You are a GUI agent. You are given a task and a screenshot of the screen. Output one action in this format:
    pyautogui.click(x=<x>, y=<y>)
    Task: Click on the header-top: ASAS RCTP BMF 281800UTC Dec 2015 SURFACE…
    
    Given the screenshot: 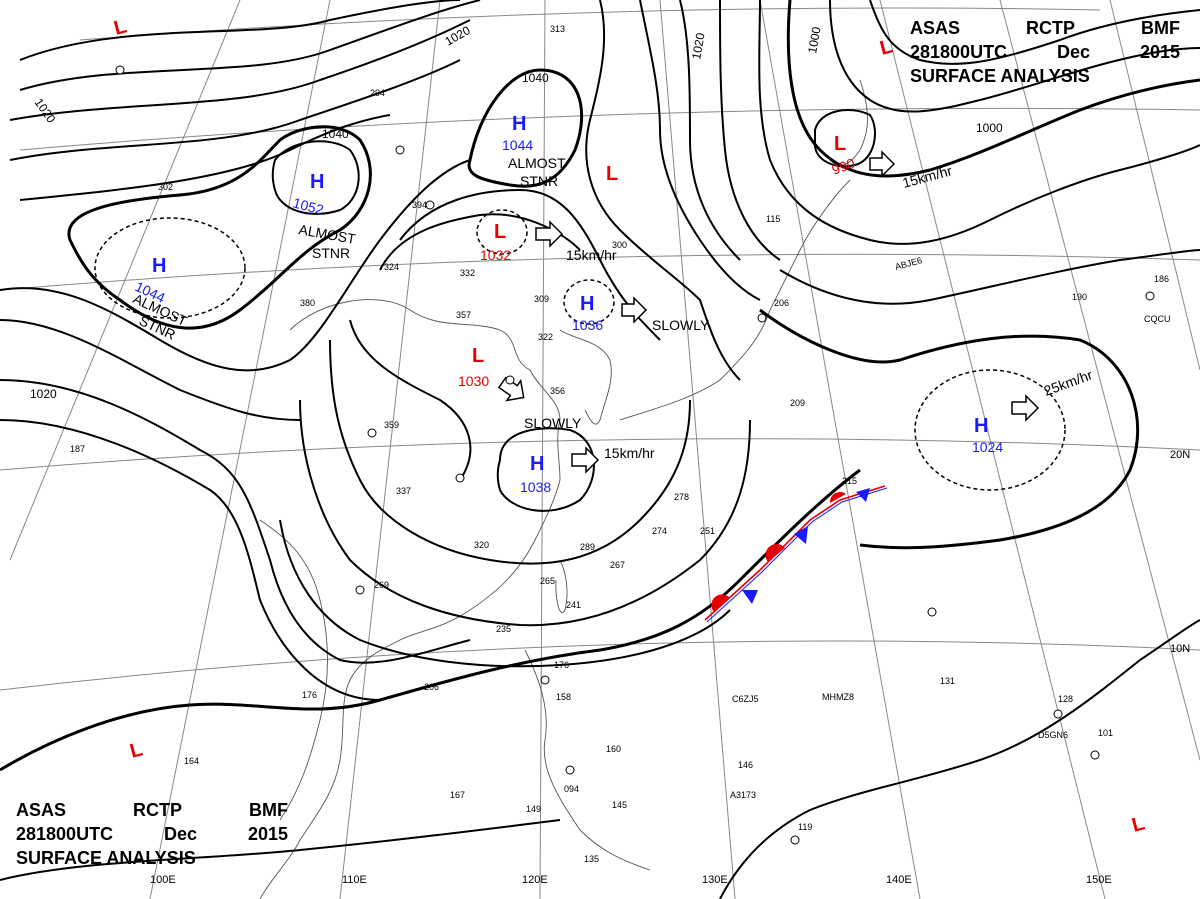 What is the action you would take?
    pyautogui.click(x=1045, y=52)
    